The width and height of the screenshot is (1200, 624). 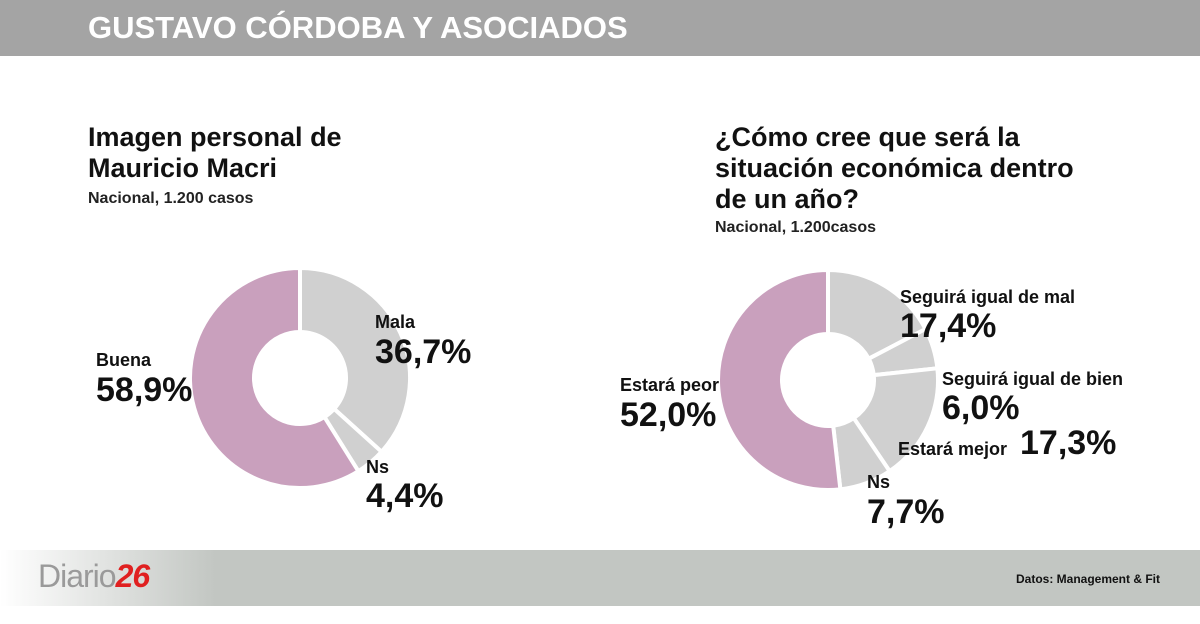 What do you see at coordinates (1087, 579) in the screenshot?
I see `data-source: Datos: Management & Fit` at bounding box center [1087, 579].